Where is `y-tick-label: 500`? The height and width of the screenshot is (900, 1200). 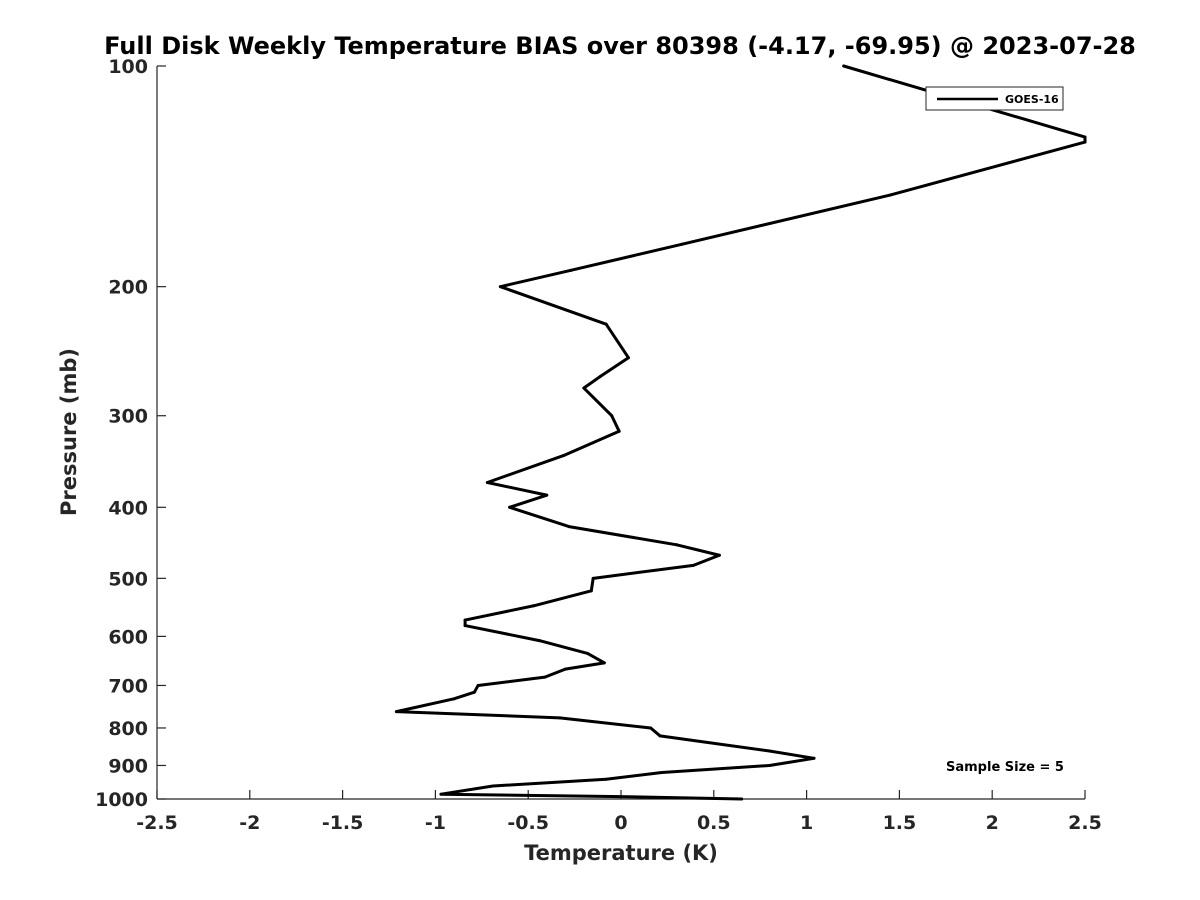
y-tick-label: 500 is located at coordinates (128, 579).